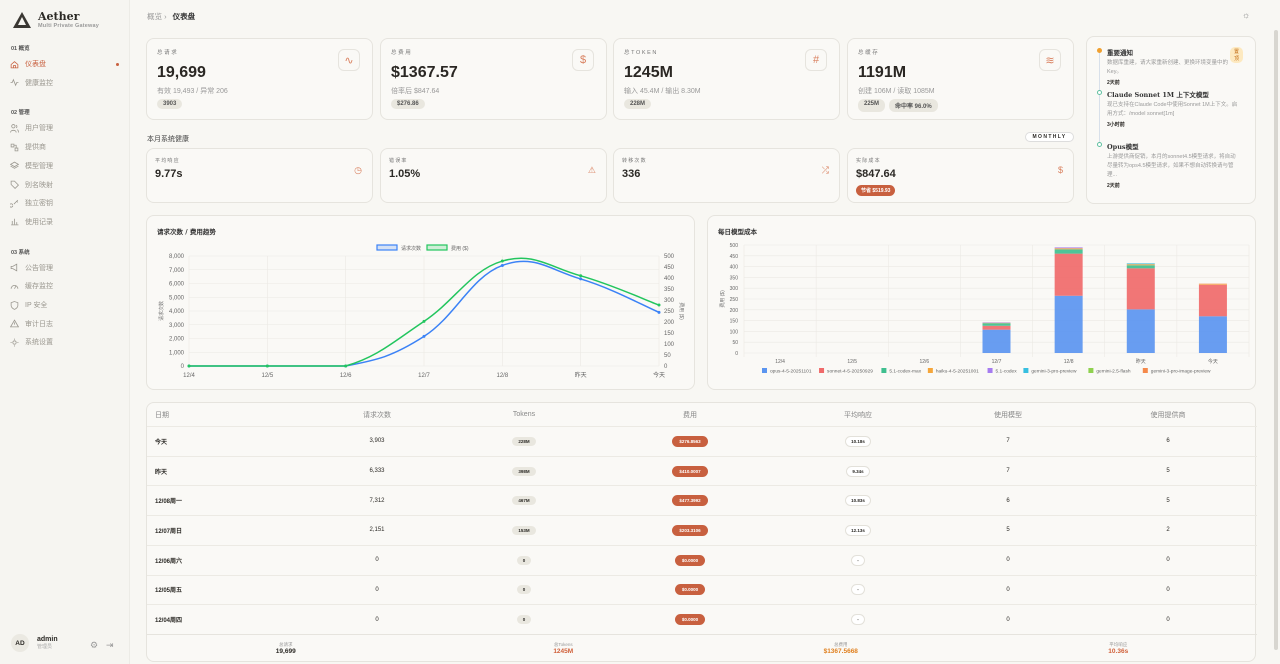 This screenshot has width=1280, height=664. What do you see at coordinates (14, 267) in the screenshot?
I see `megaphone-icon` at bounding box center [14, 267].